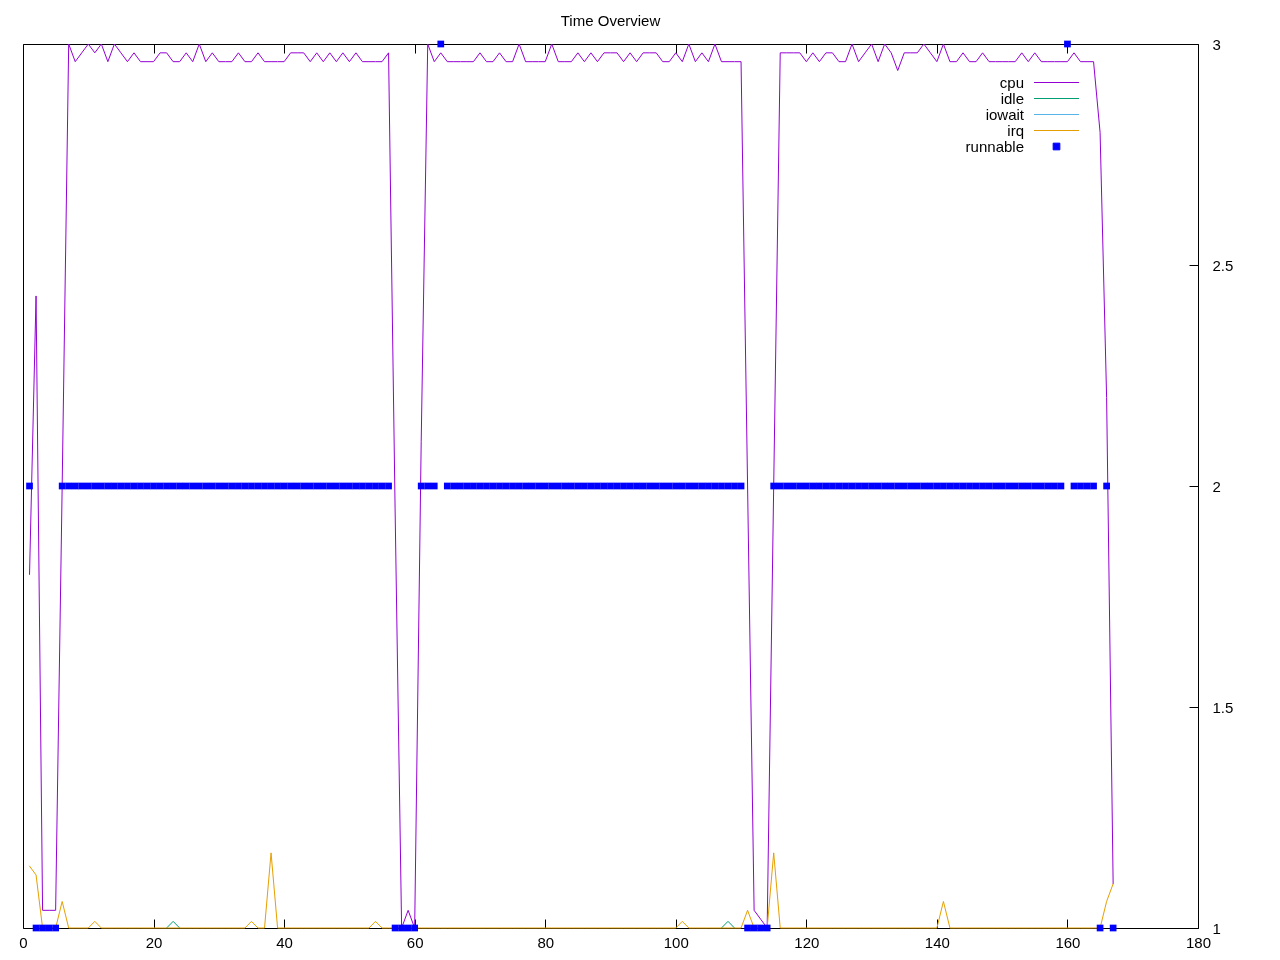  What do you see at coordinates (1198, 942) in the screenshot?
I see `x-tick-label: 180` at bounding box center [1198, 942].